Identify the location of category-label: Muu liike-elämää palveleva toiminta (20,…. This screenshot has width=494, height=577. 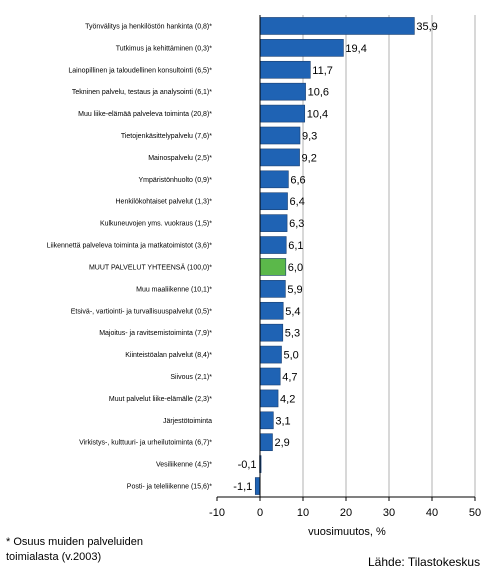
(145, 114).